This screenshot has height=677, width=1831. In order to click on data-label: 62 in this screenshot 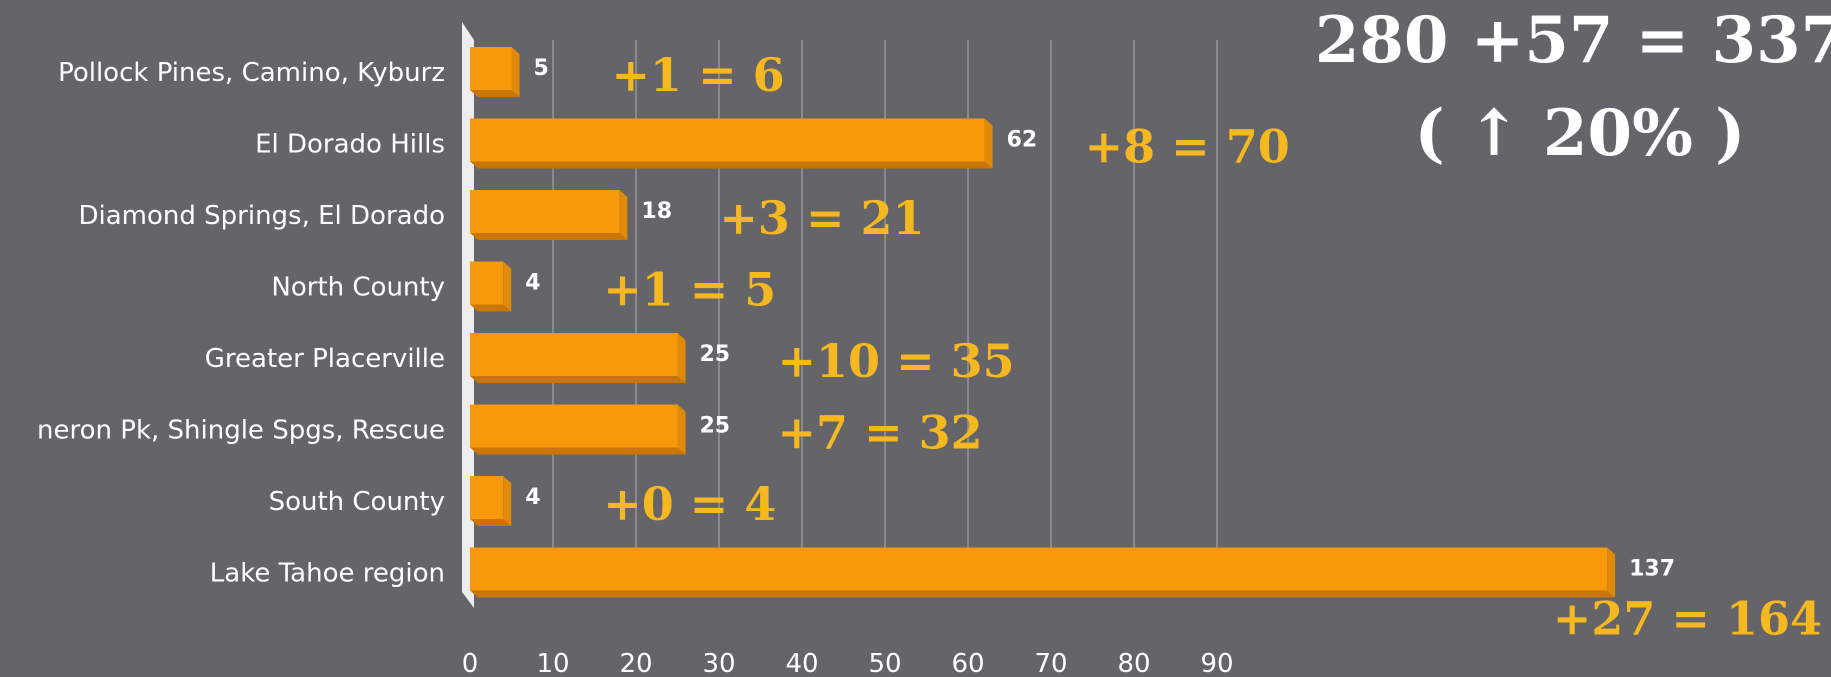, I will do `click(1022, 140)`.